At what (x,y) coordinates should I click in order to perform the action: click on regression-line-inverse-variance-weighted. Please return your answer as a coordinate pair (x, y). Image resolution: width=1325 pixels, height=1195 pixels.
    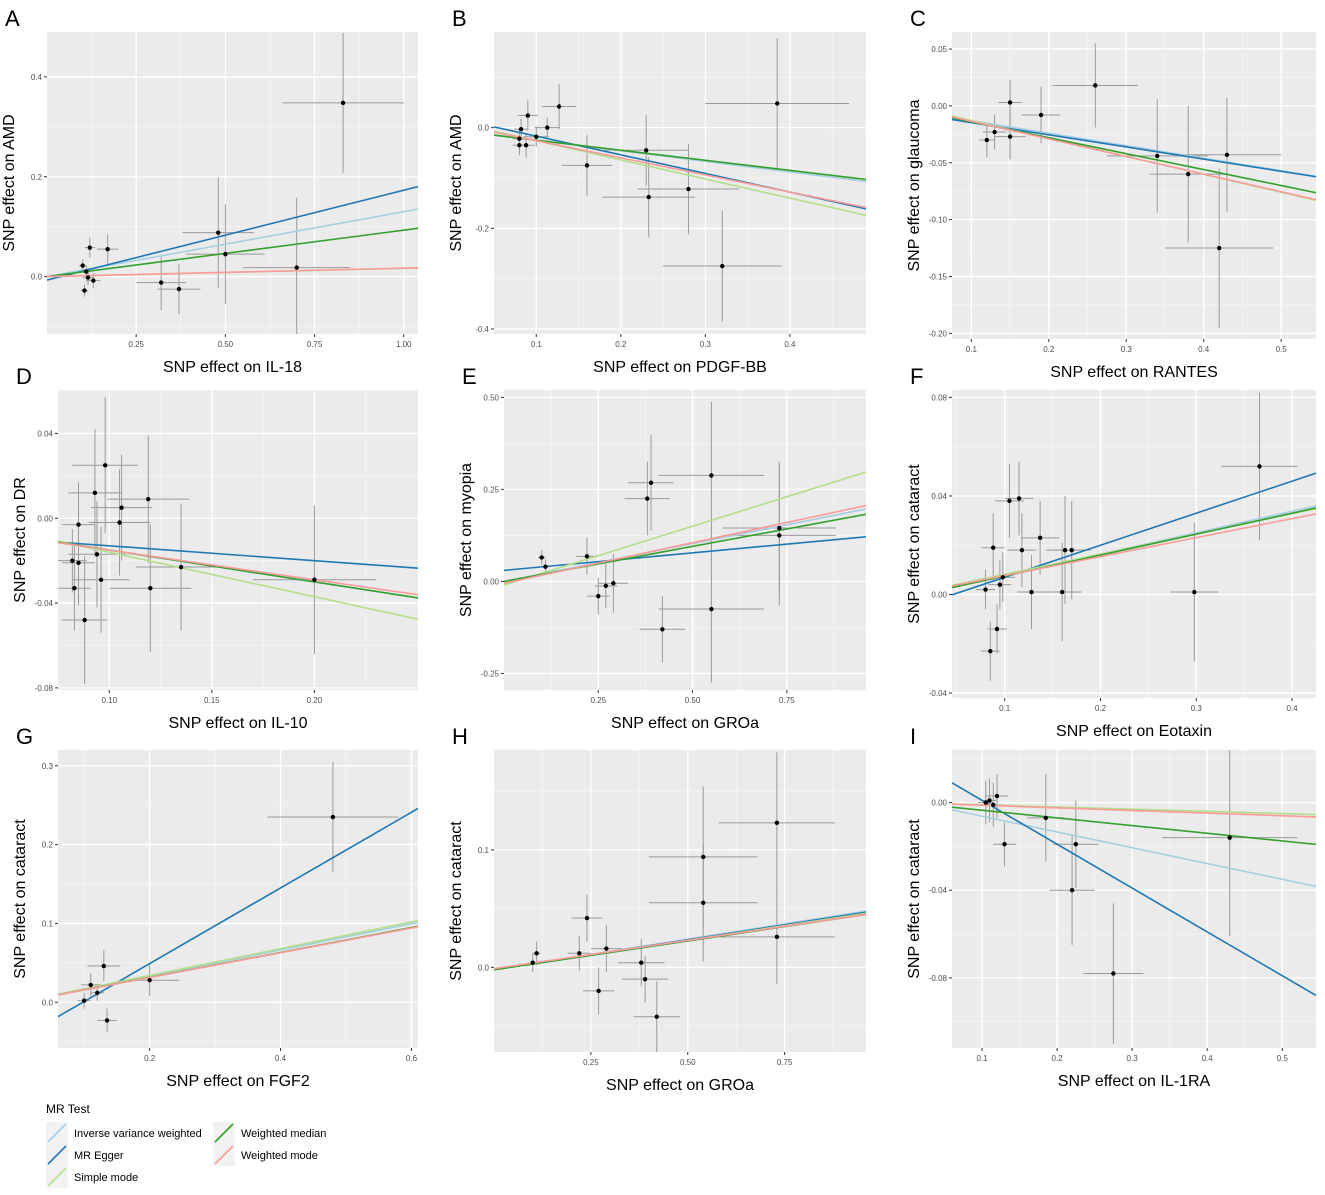
    Looking at the image, I should click on (232, 243).